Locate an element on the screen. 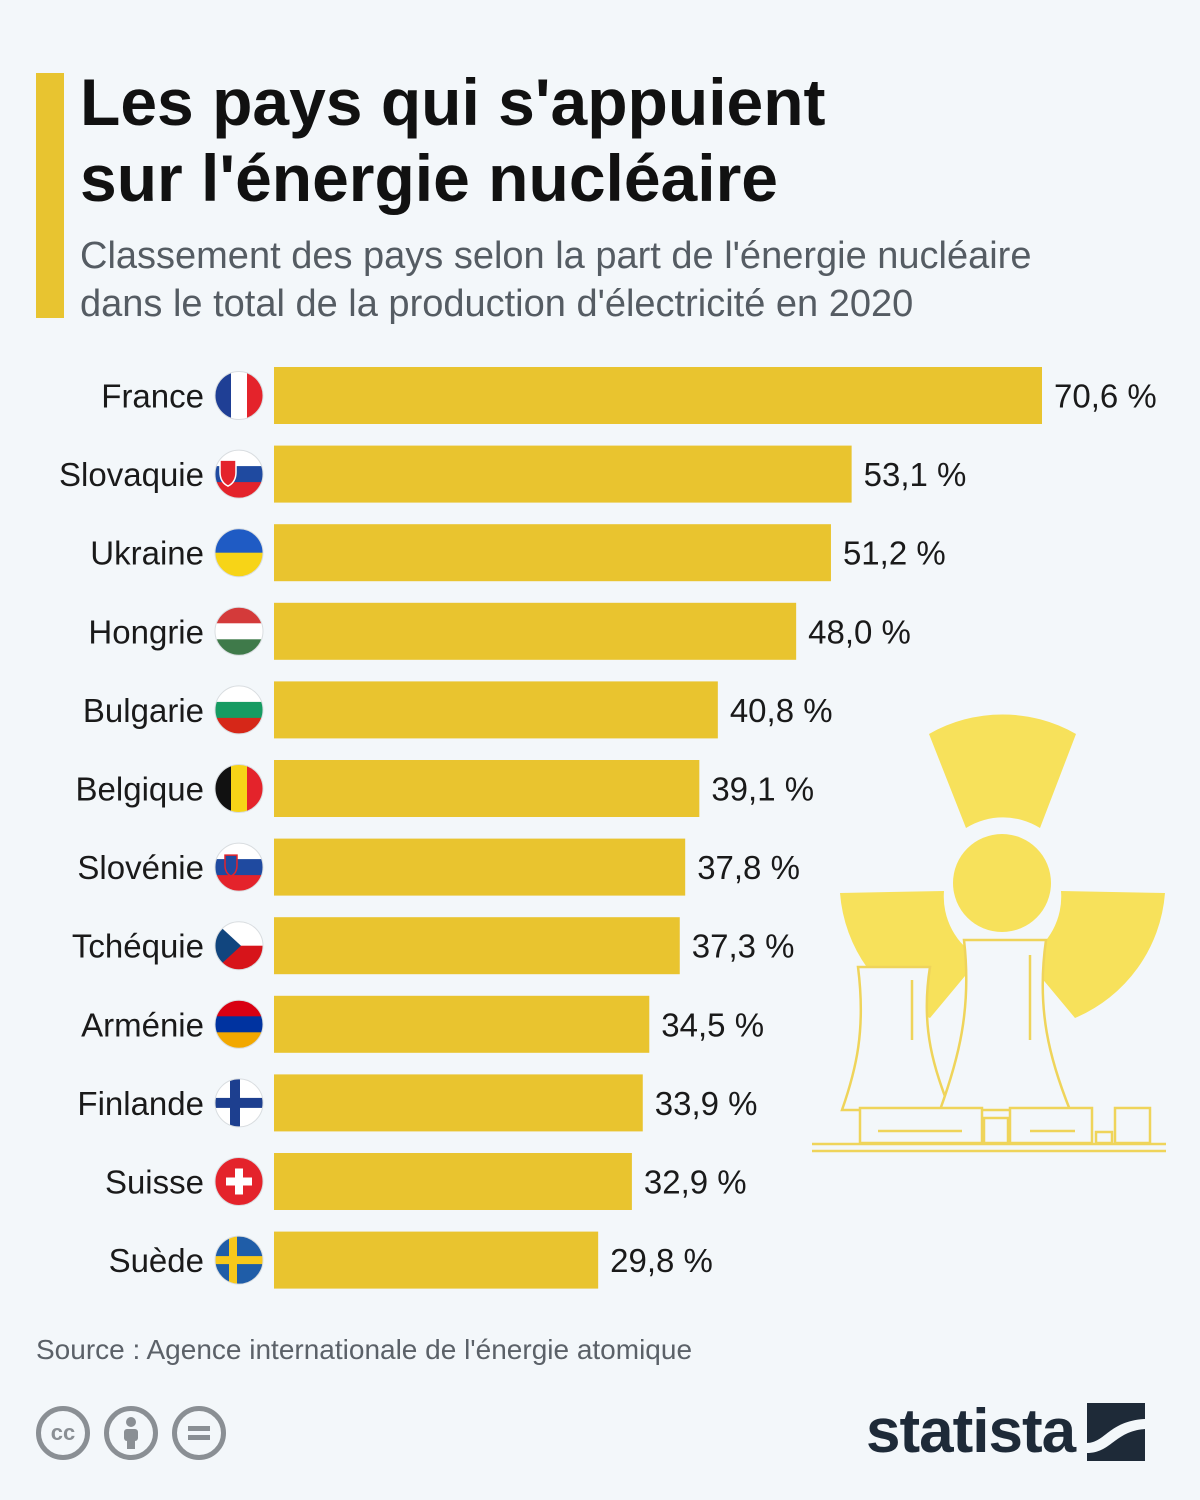 The height and width of the screenshot is (1500, 1200). value-label: 37,8 % is located at coordinates (748, 867).